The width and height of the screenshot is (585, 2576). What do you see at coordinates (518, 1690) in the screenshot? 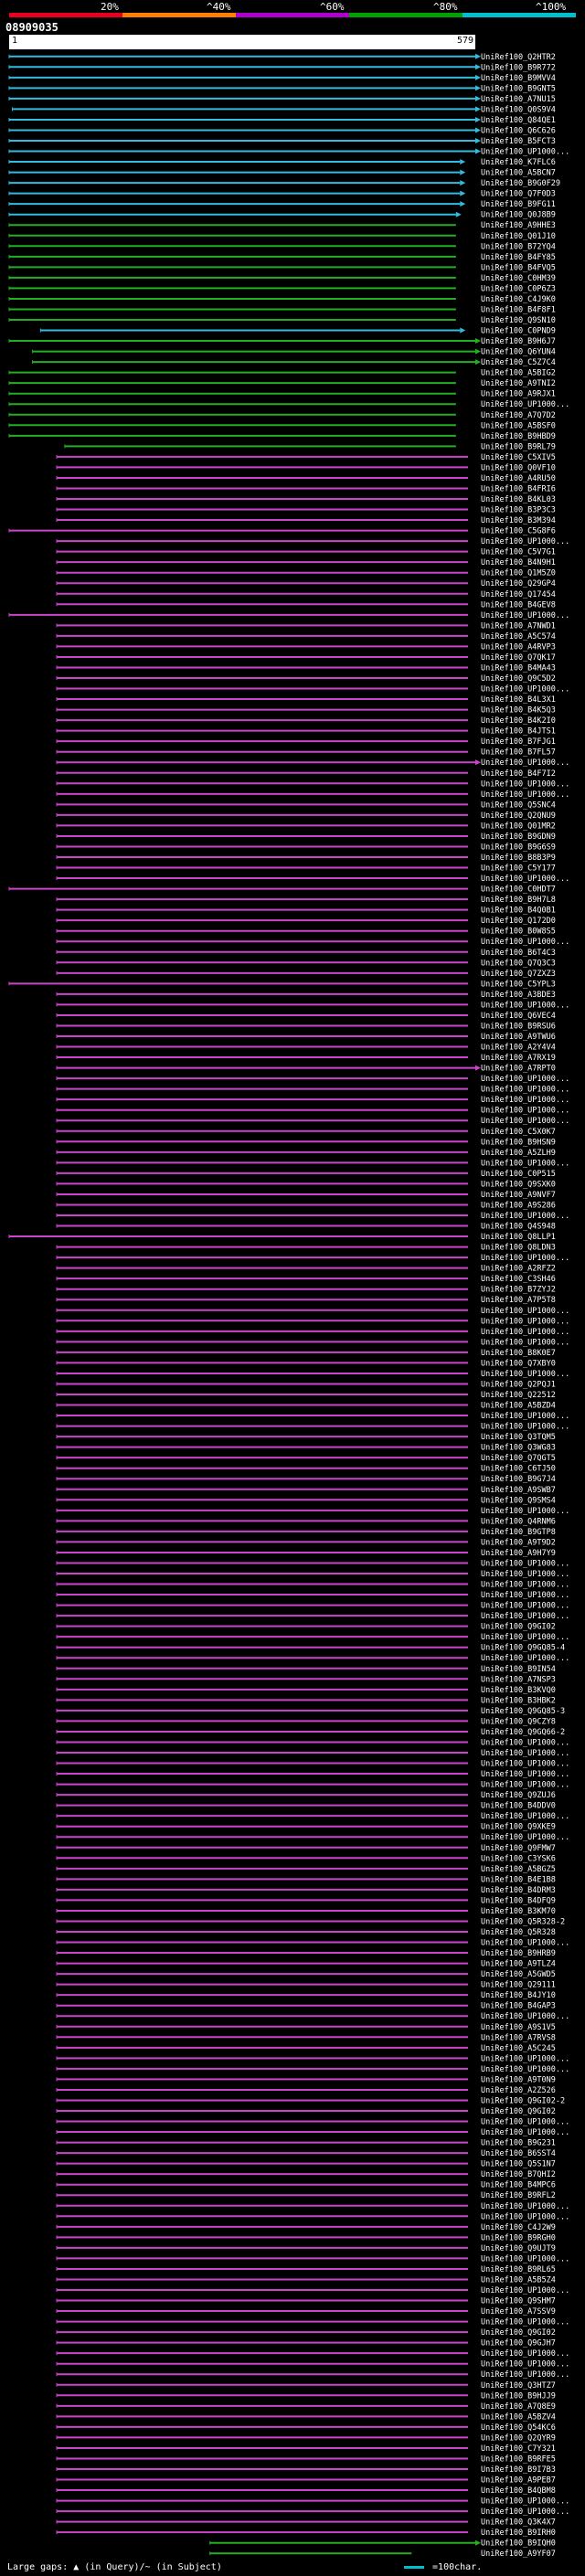
I see `hit-id-label: UniRef100_B3KVQ0` at bounding box center [518, 1690].